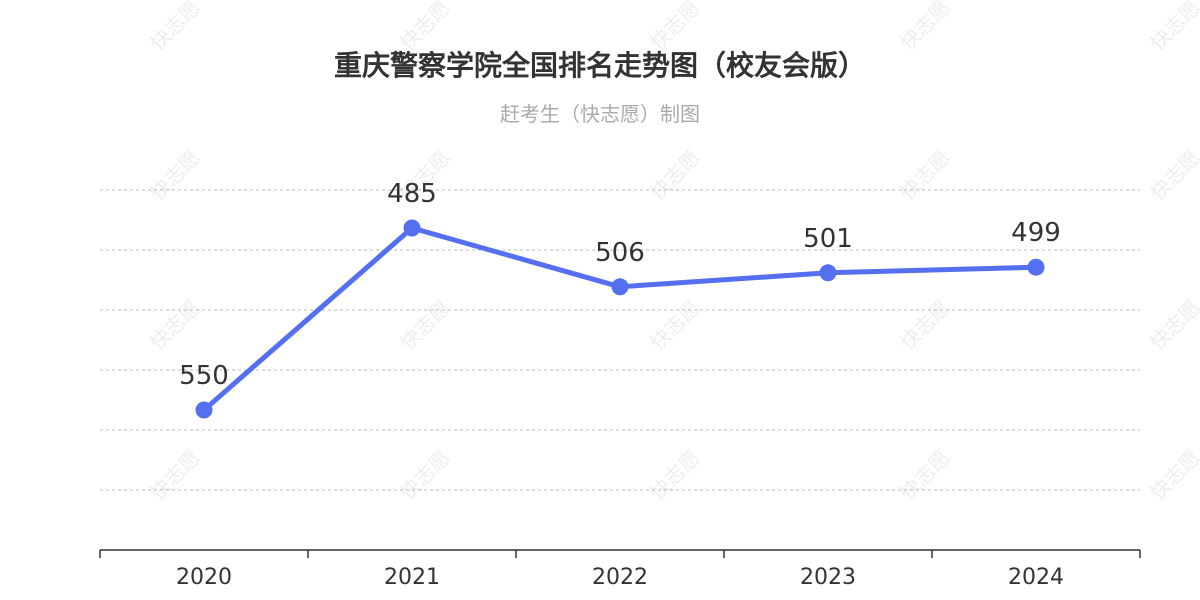 Image resolution: width=1200 pixels, height=600 pixels. I want to click on data-label: 506, so click(620, 253).